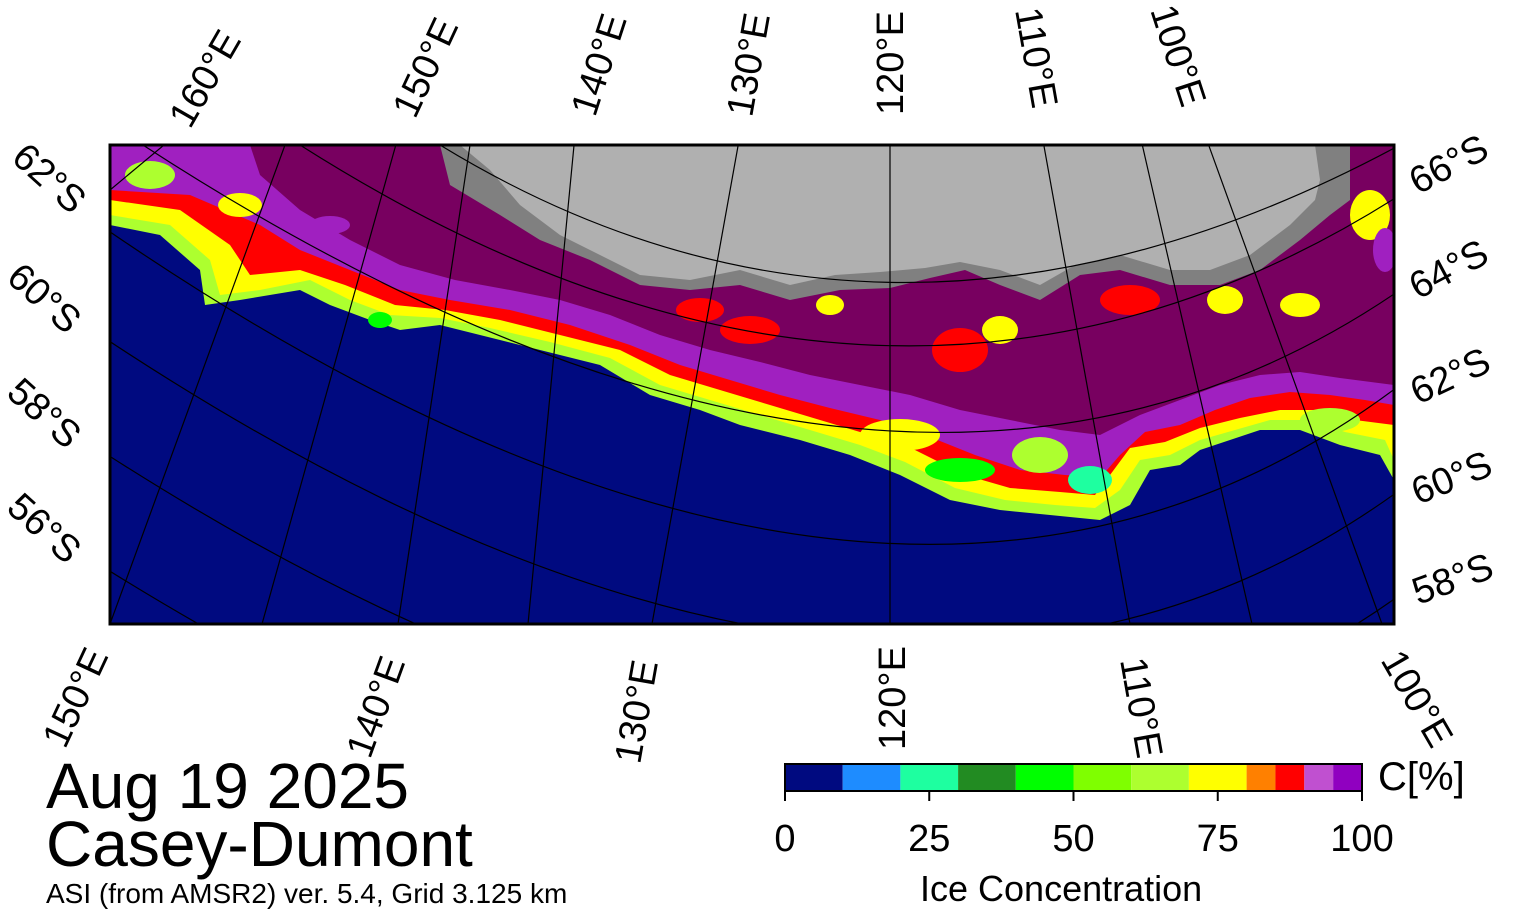 This screenshot has height=916, width=1513. I want to click on colorbar-tick-label: 0, so click(784, 839).